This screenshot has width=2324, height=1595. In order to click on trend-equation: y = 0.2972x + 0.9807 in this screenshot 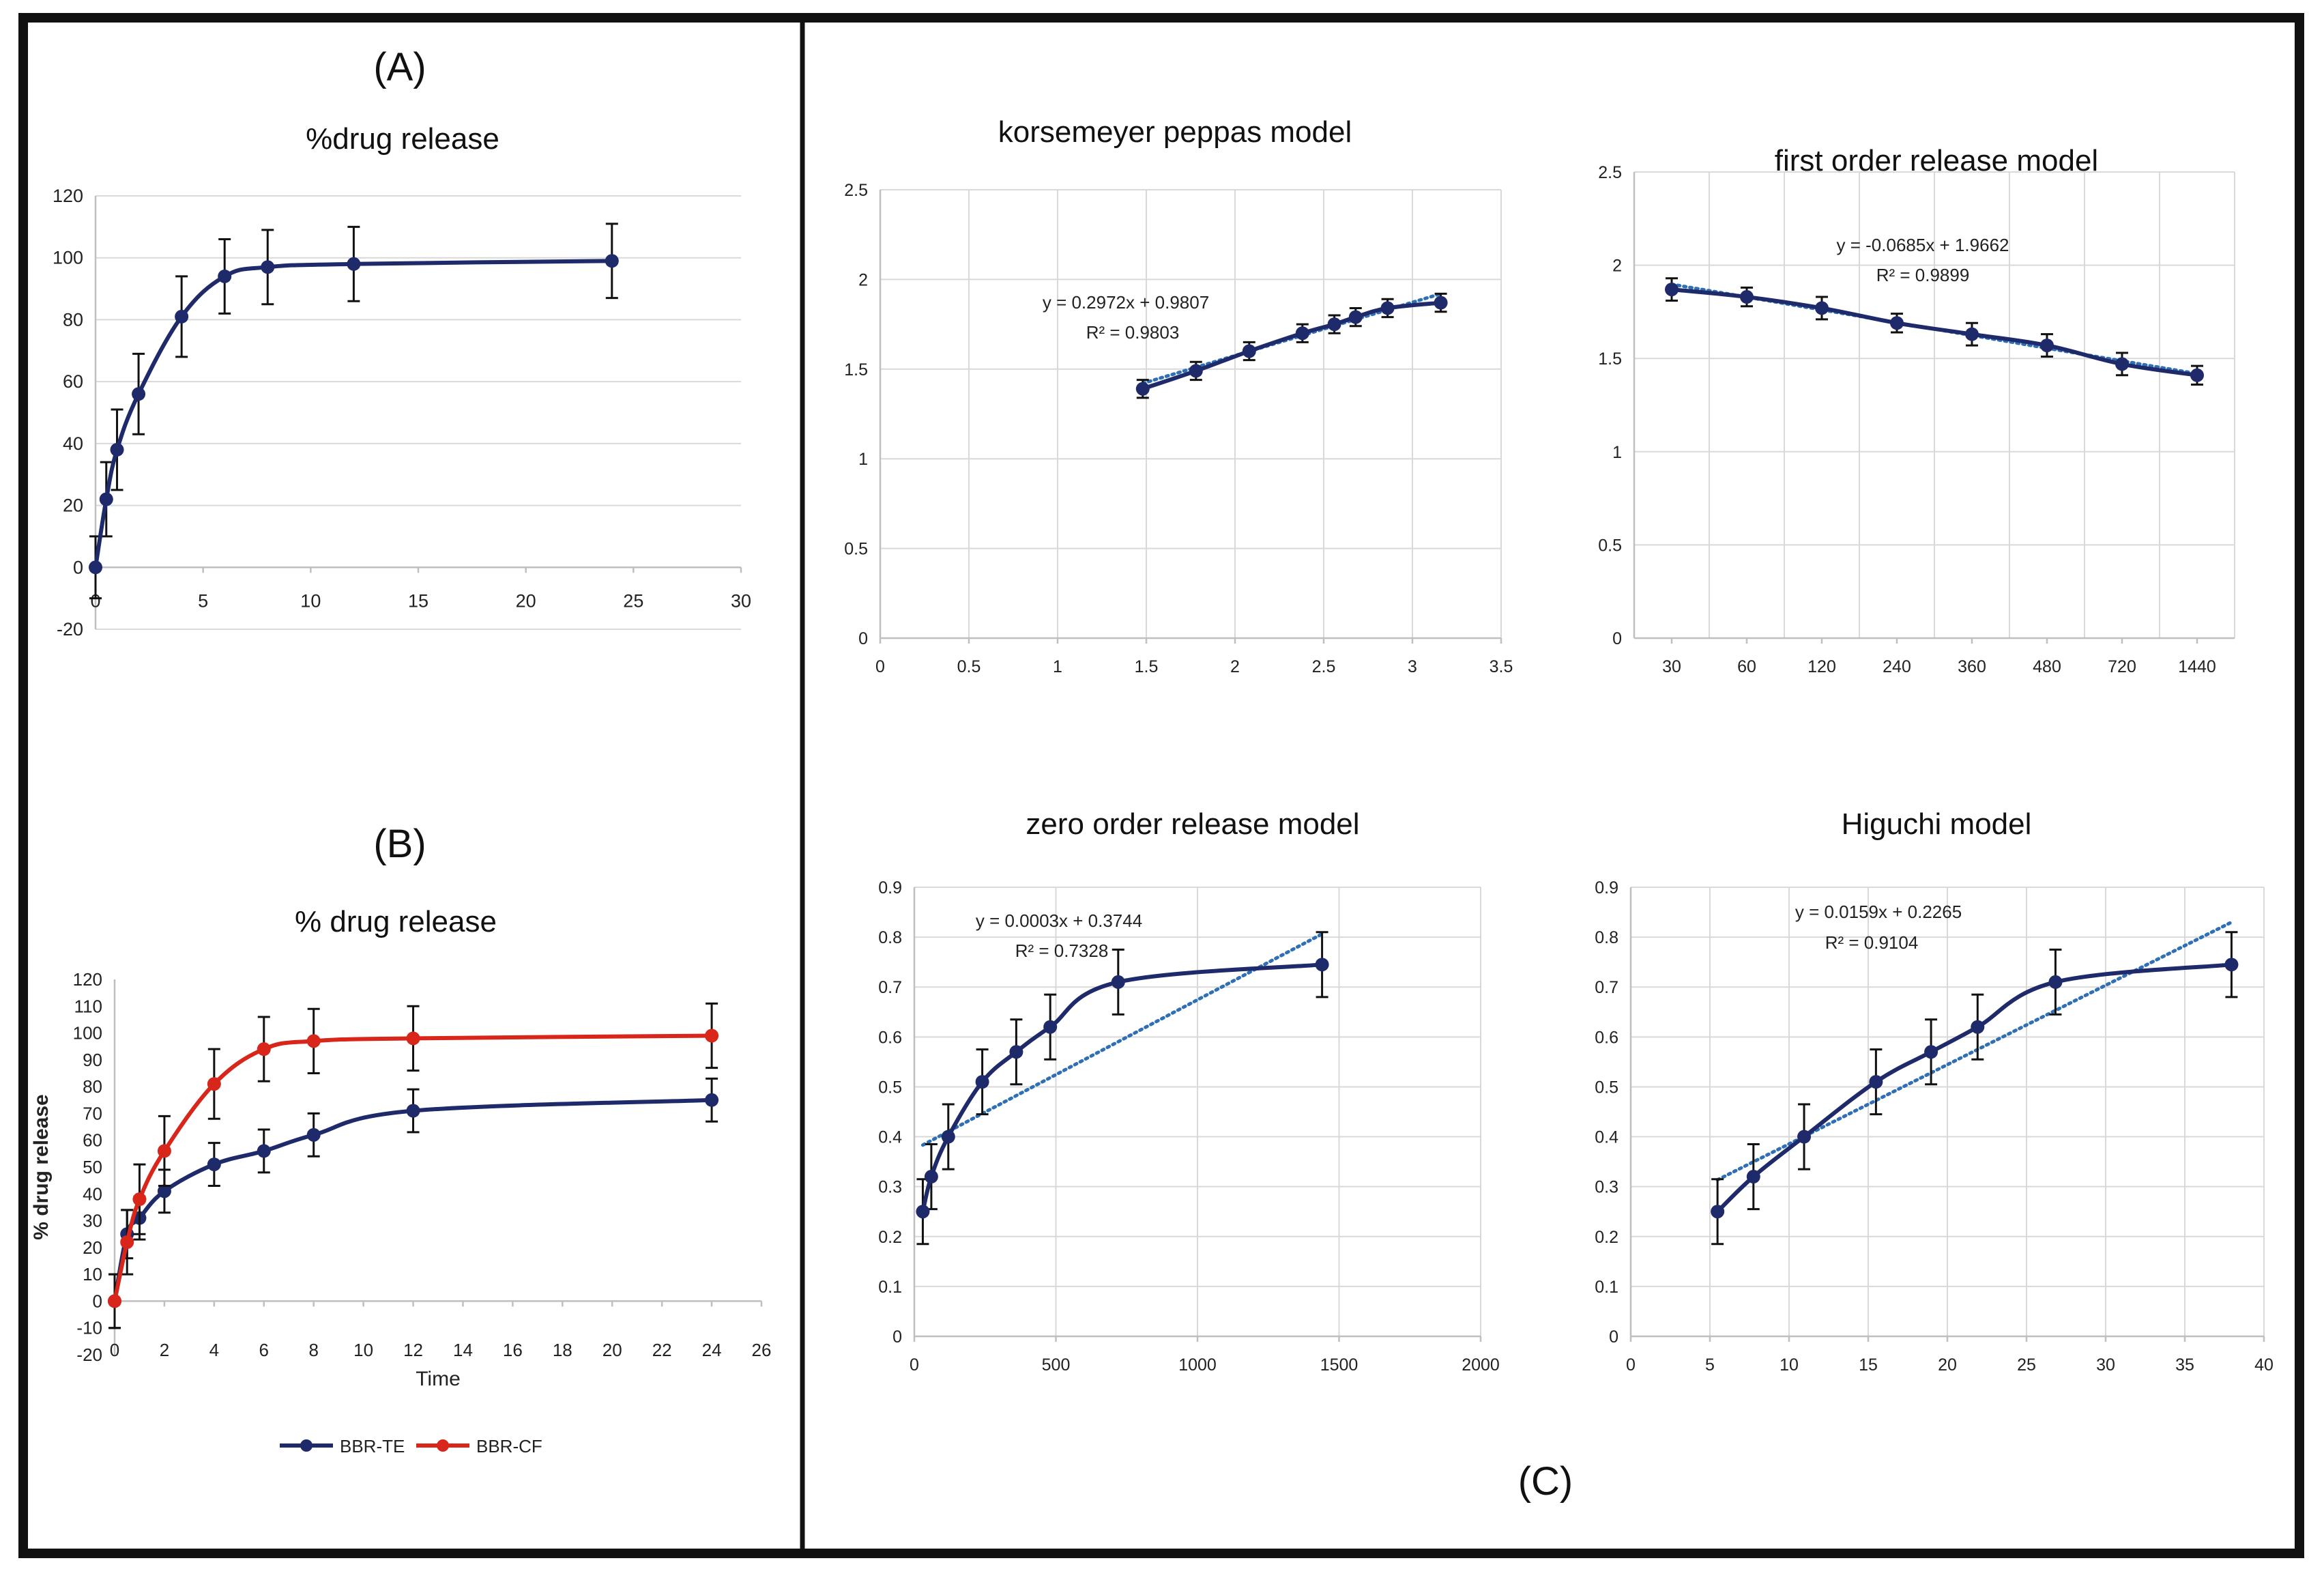, I will do `click(1126, 302)`.